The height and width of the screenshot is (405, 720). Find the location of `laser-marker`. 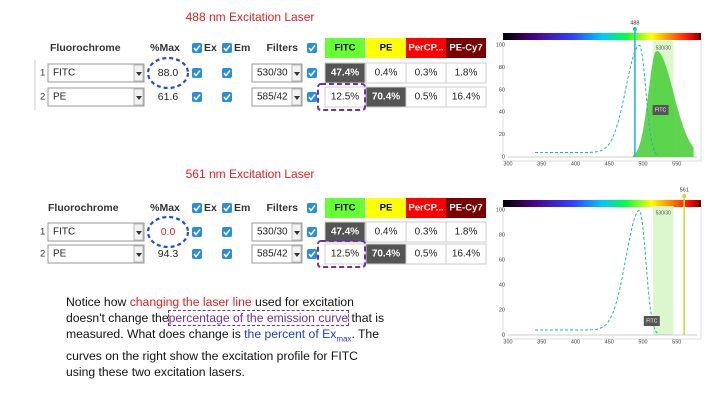

laser-marker is located at coordinates (684, 196).